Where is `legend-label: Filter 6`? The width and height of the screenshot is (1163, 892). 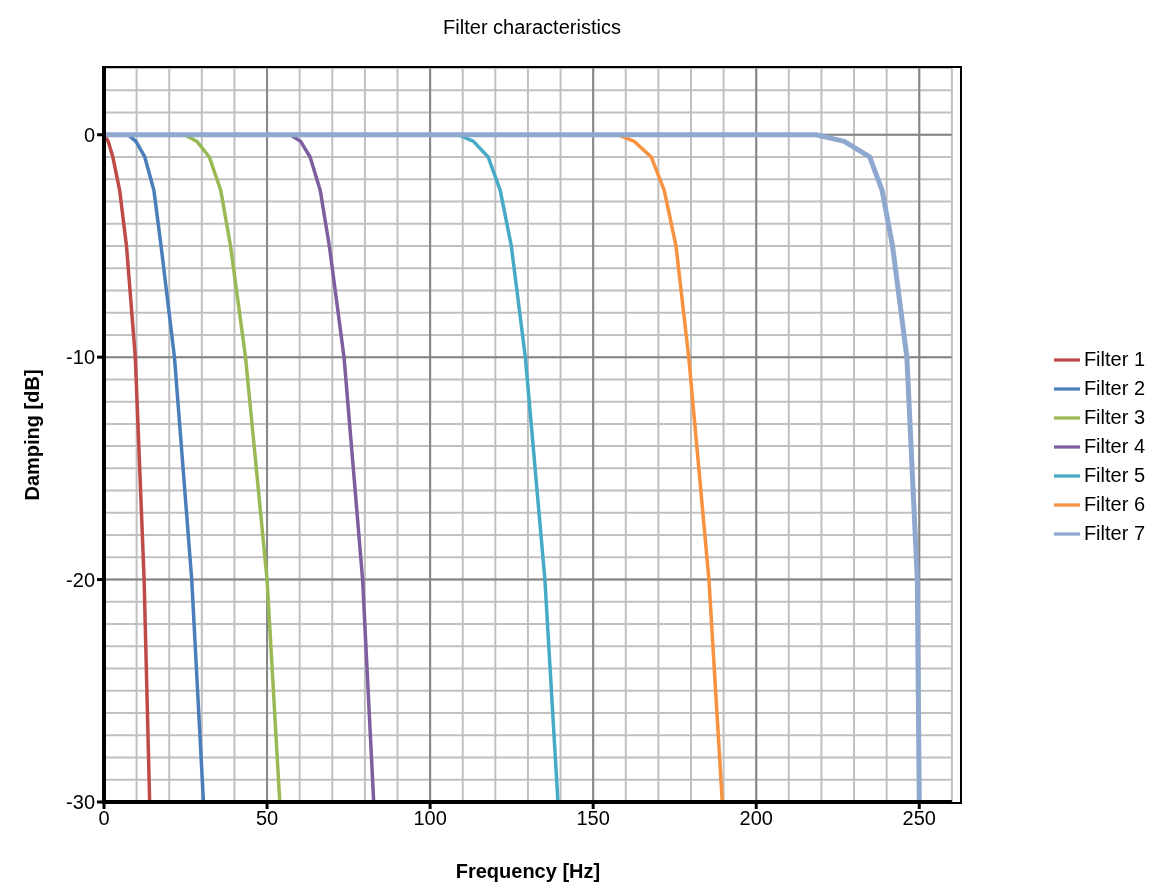
legend-label: Filter 6 is located at coordinates (1114, 503).